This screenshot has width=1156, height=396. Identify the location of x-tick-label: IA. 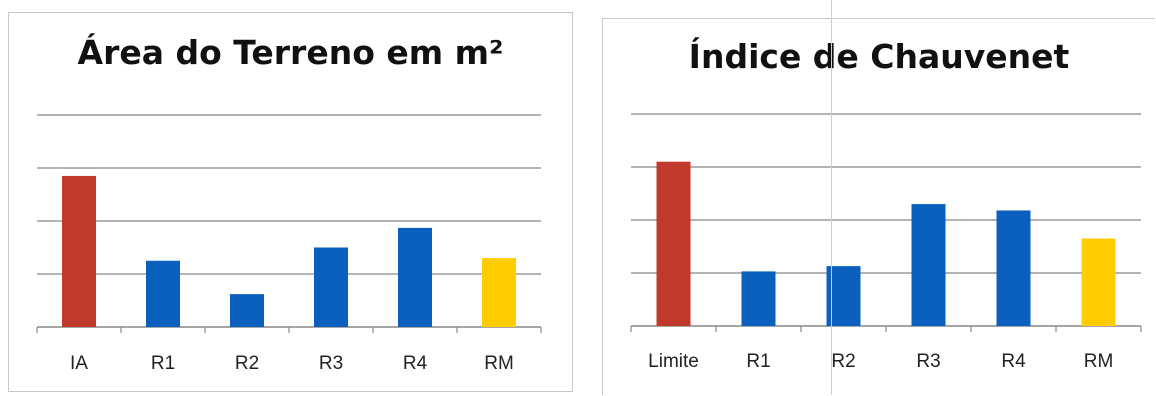
(79, 363).